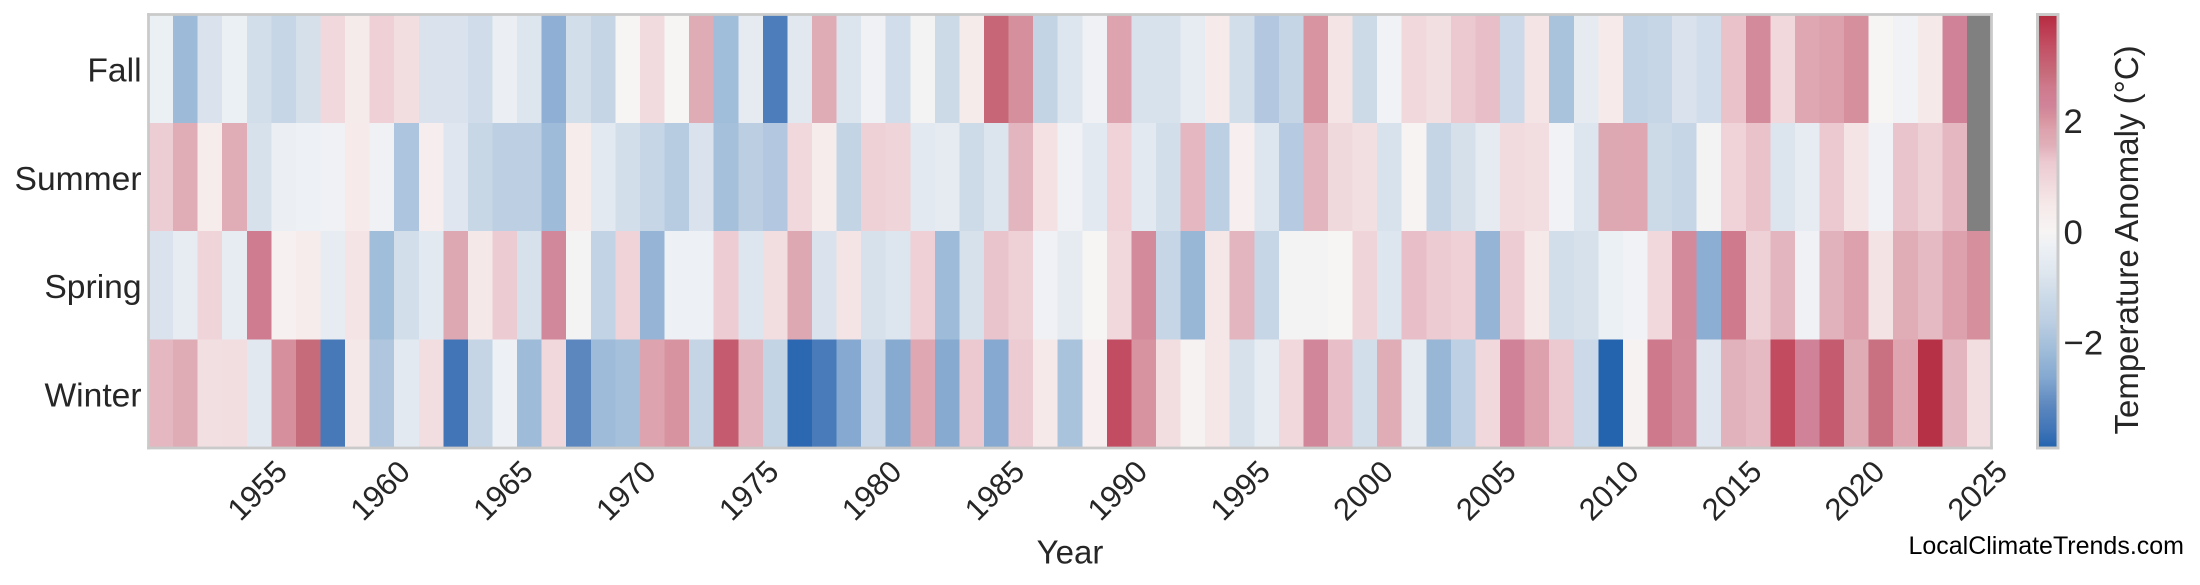  Describe the element at coordinates (2126, 239) in the screenshot. I see `svg-text: Temperature Anomaly (°C)` at that location.